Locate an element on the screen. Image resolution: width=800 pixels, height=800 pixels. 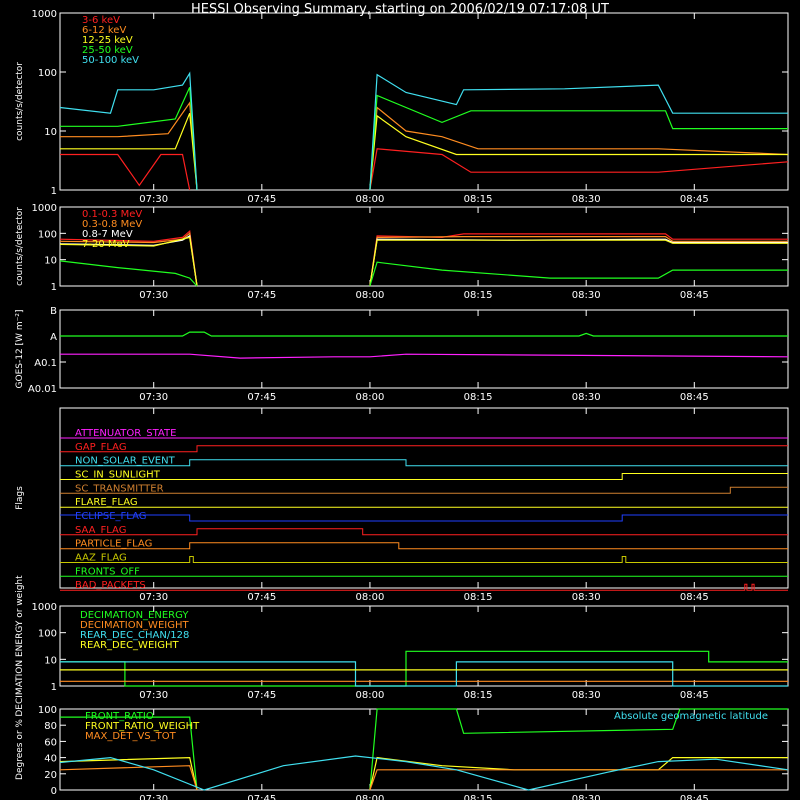
annotation: Absolute geomagnetic latitude is located at coordinates (691, 716).